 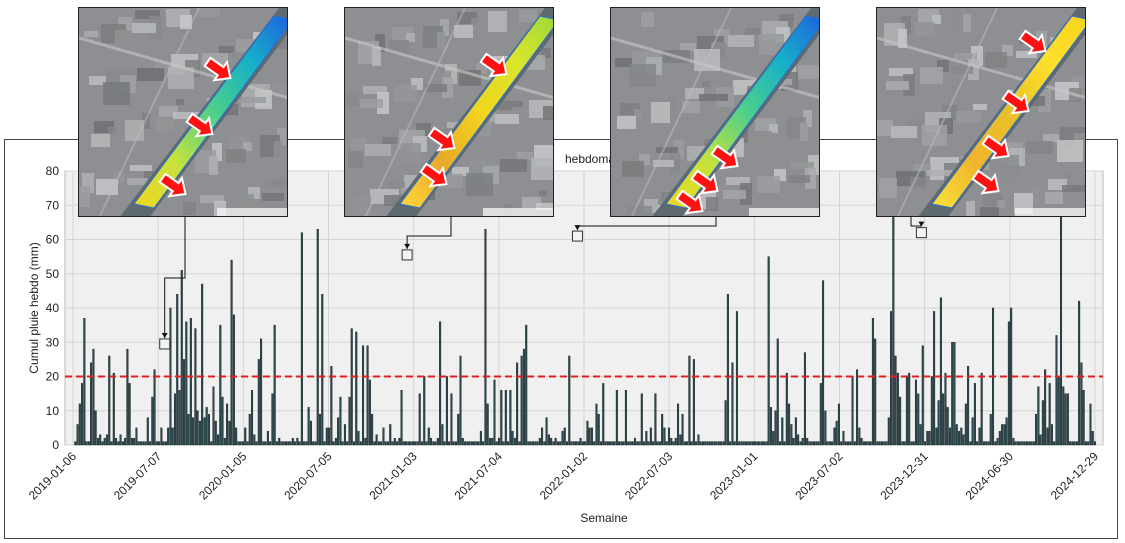 What do you see at coordinates (53, 476) in the screenshot?
I see `x-tick-label: 2019-01-06` at bounding box center [53, 476].